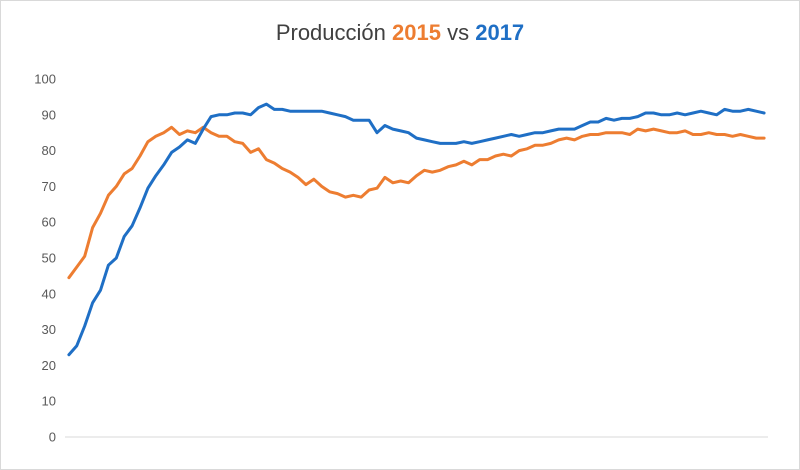  What do you see at coordinates (458, 32) in the screenshot?
I see `title-vs: vs` at bounding box center [458, 32].